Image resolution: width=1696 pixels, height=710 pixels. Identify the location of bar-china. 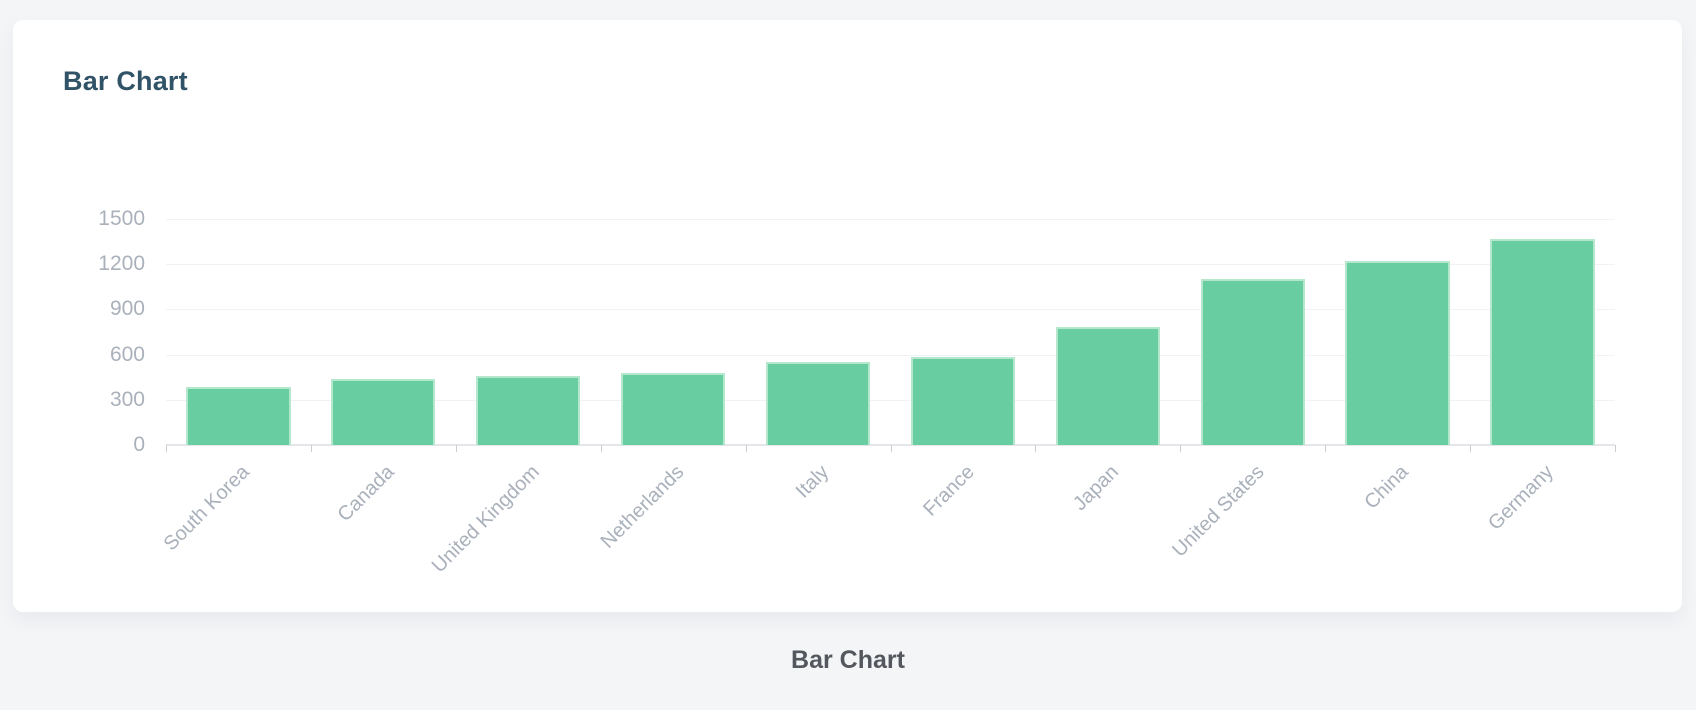
(1397, 353).